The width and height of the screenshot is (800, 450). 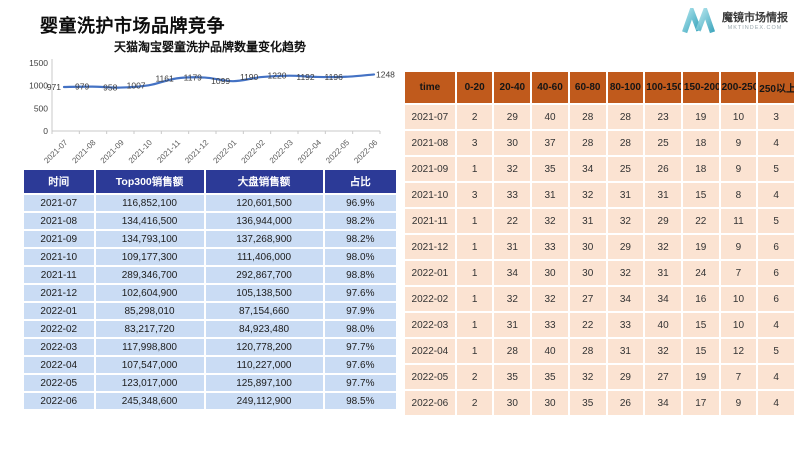 What do you see at coordinates (360, 311) in the screenshot?
I see `table-cell: 97.9%` at bounding box center [360, 311].